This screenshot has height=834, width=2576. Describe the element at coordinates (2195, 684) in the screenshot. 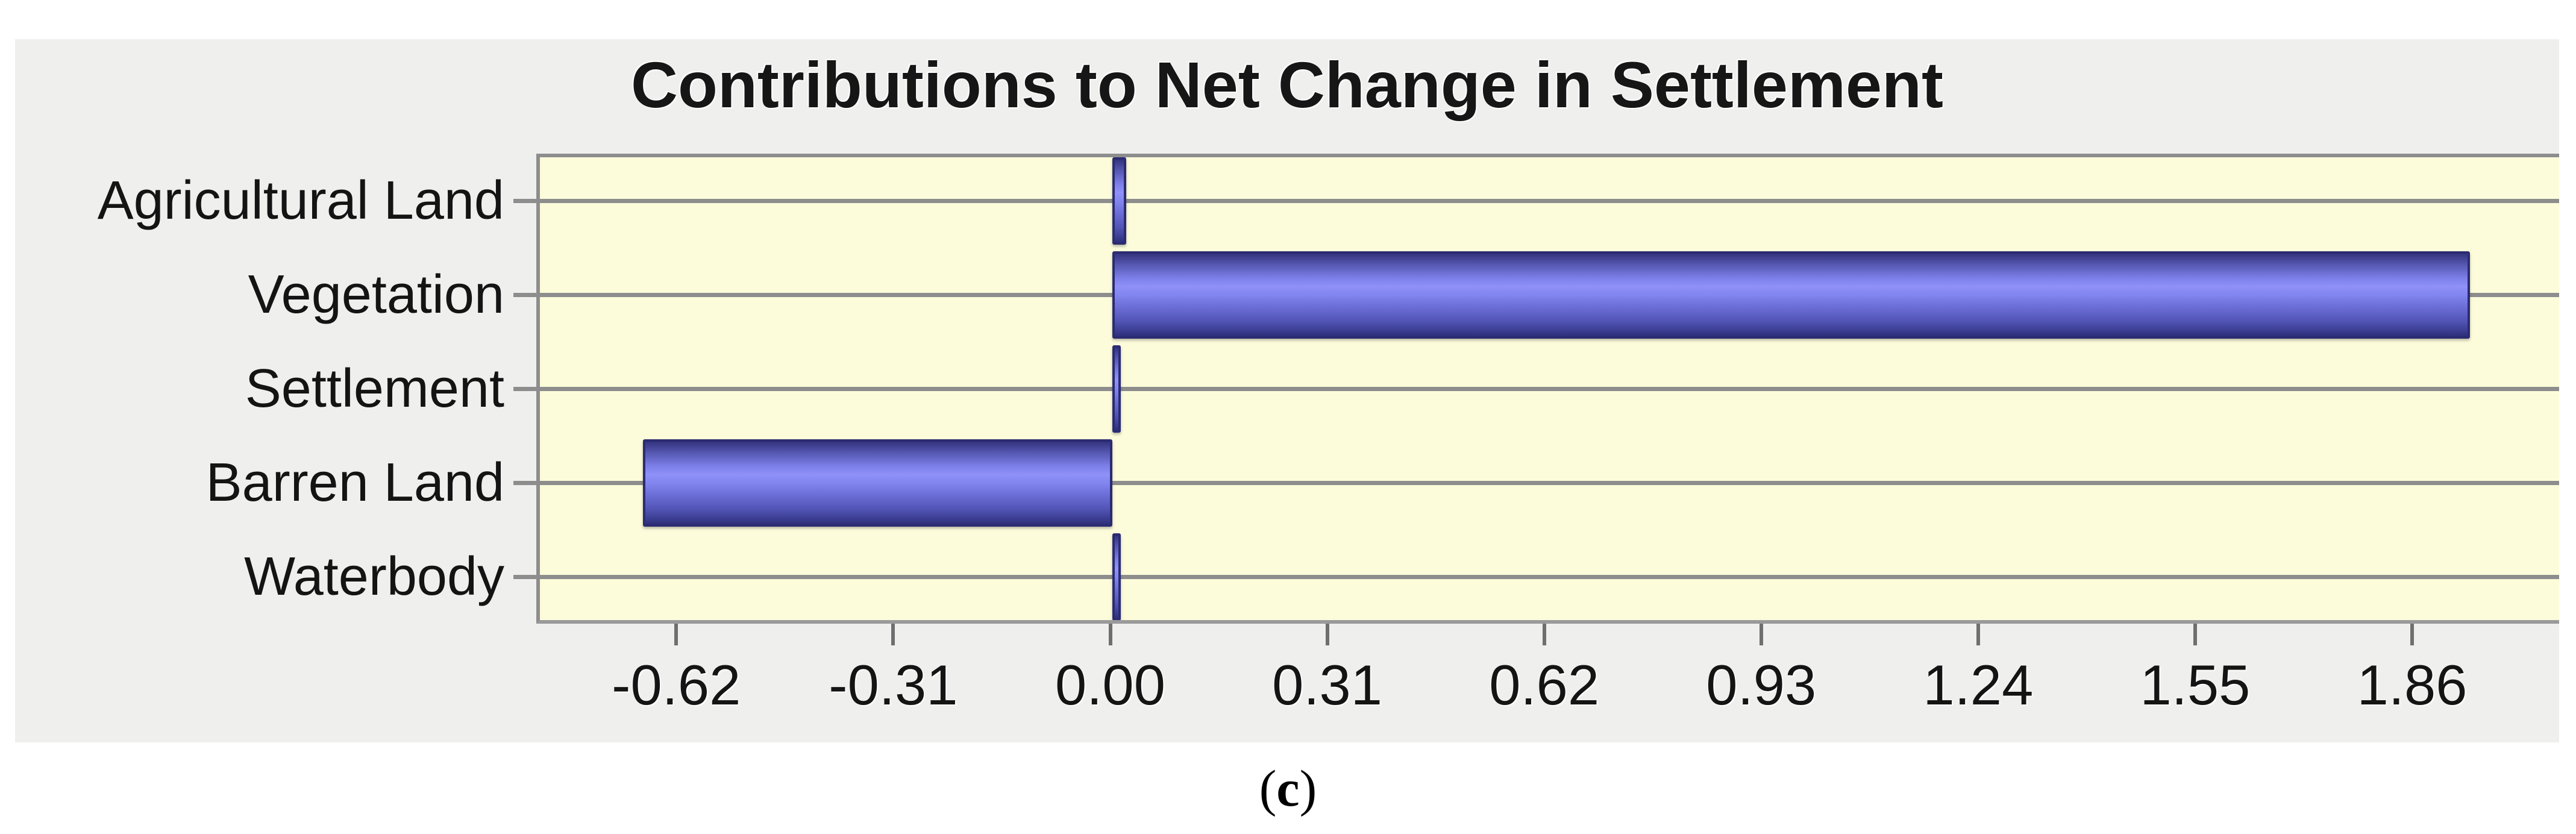

I see `x-axis-label: 1.55` at that location.